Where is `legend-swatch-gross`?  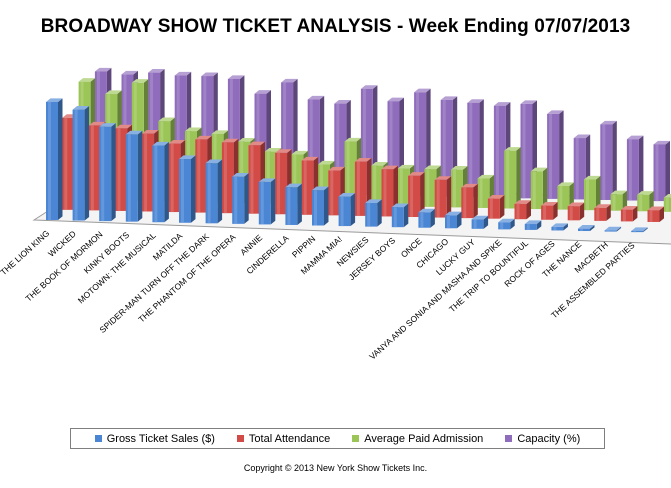
legend-swatch-gross is located at coordinates (98, 438).